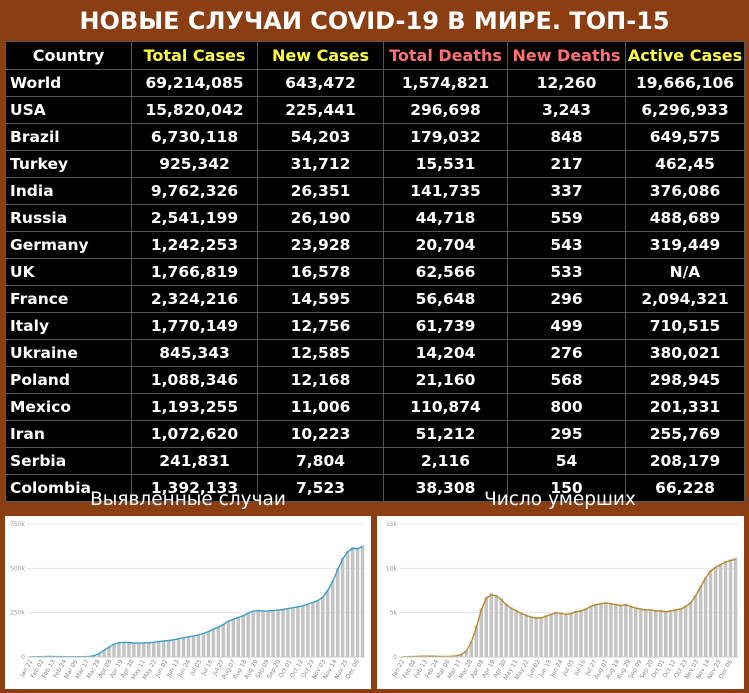 The image size is (749, 693). What do you see at coordinates (445, 353) in the screenshot?
I see `value-cell: 14,204` at bounding box center [445, 353].